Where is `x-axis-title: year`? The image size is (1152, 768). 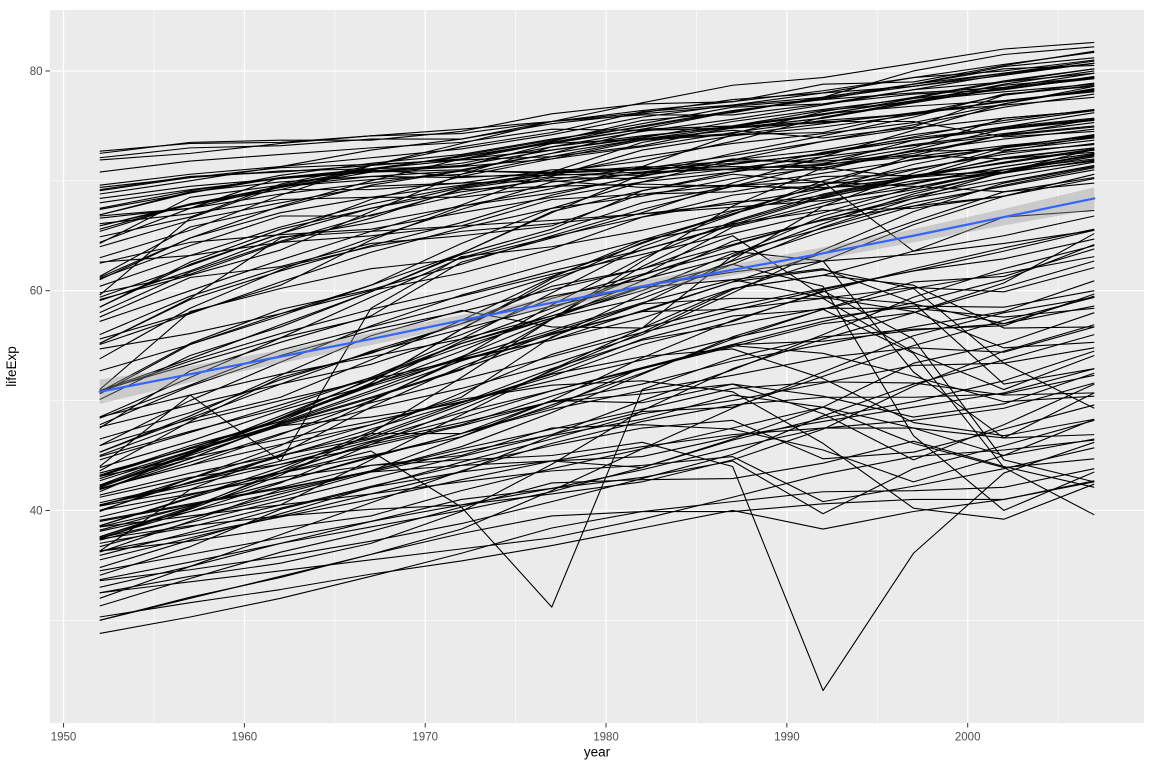 x-axis-title: year is located at coordinates (597, 752).